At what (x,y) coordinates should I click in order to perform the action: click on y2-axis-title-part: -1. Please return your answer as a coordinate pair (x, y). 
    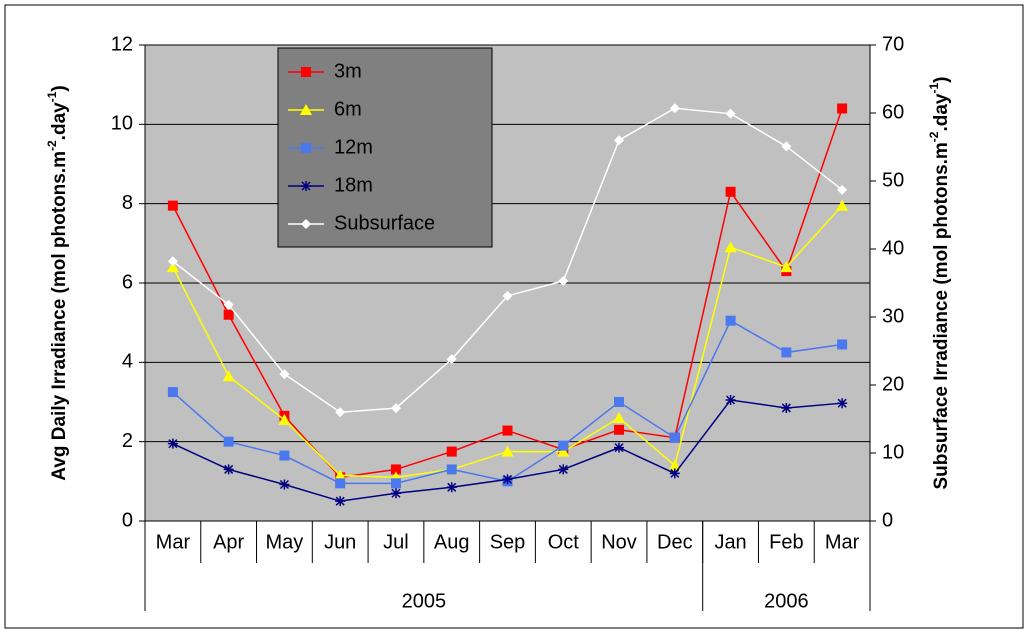
    Looking at the image, I should click on (934, 87).